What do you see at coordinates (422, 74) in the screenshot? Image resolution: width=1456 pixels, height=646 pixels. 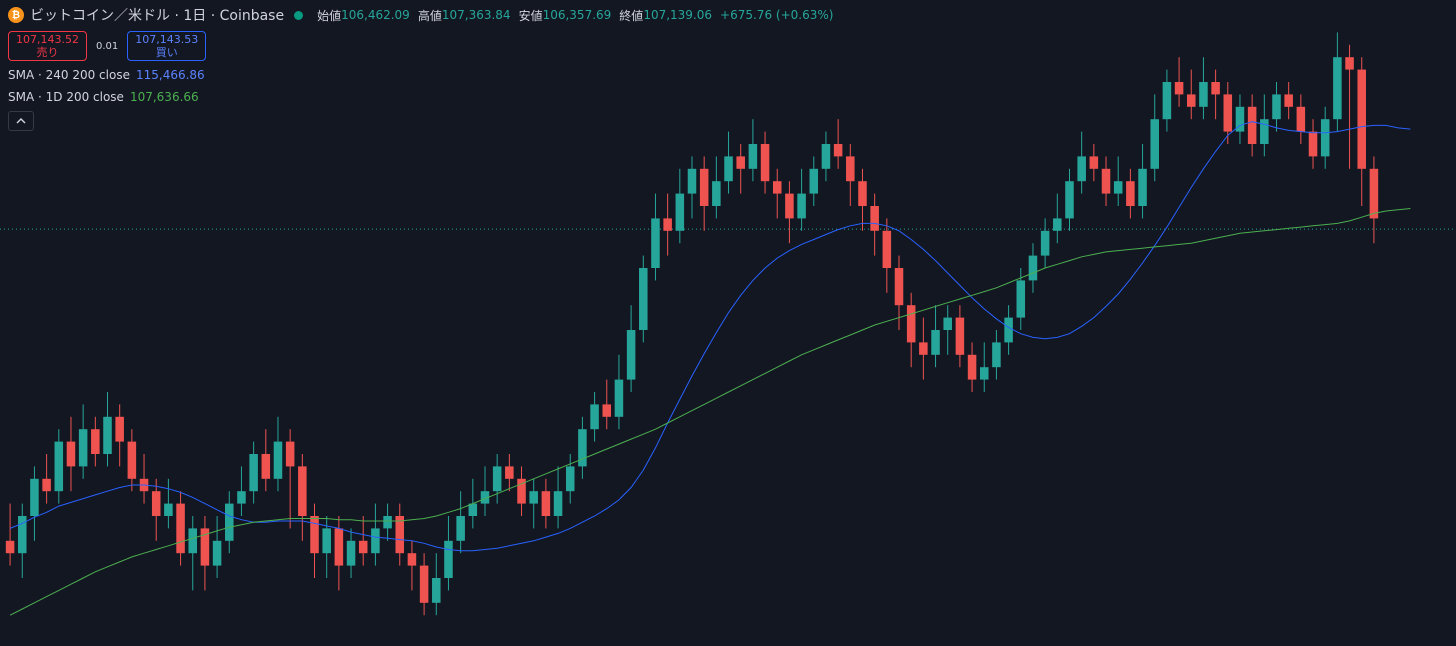 I see `indicator-sma-240: SMA · 240 200 close 115,466.86` at bounding box center [422, 74].